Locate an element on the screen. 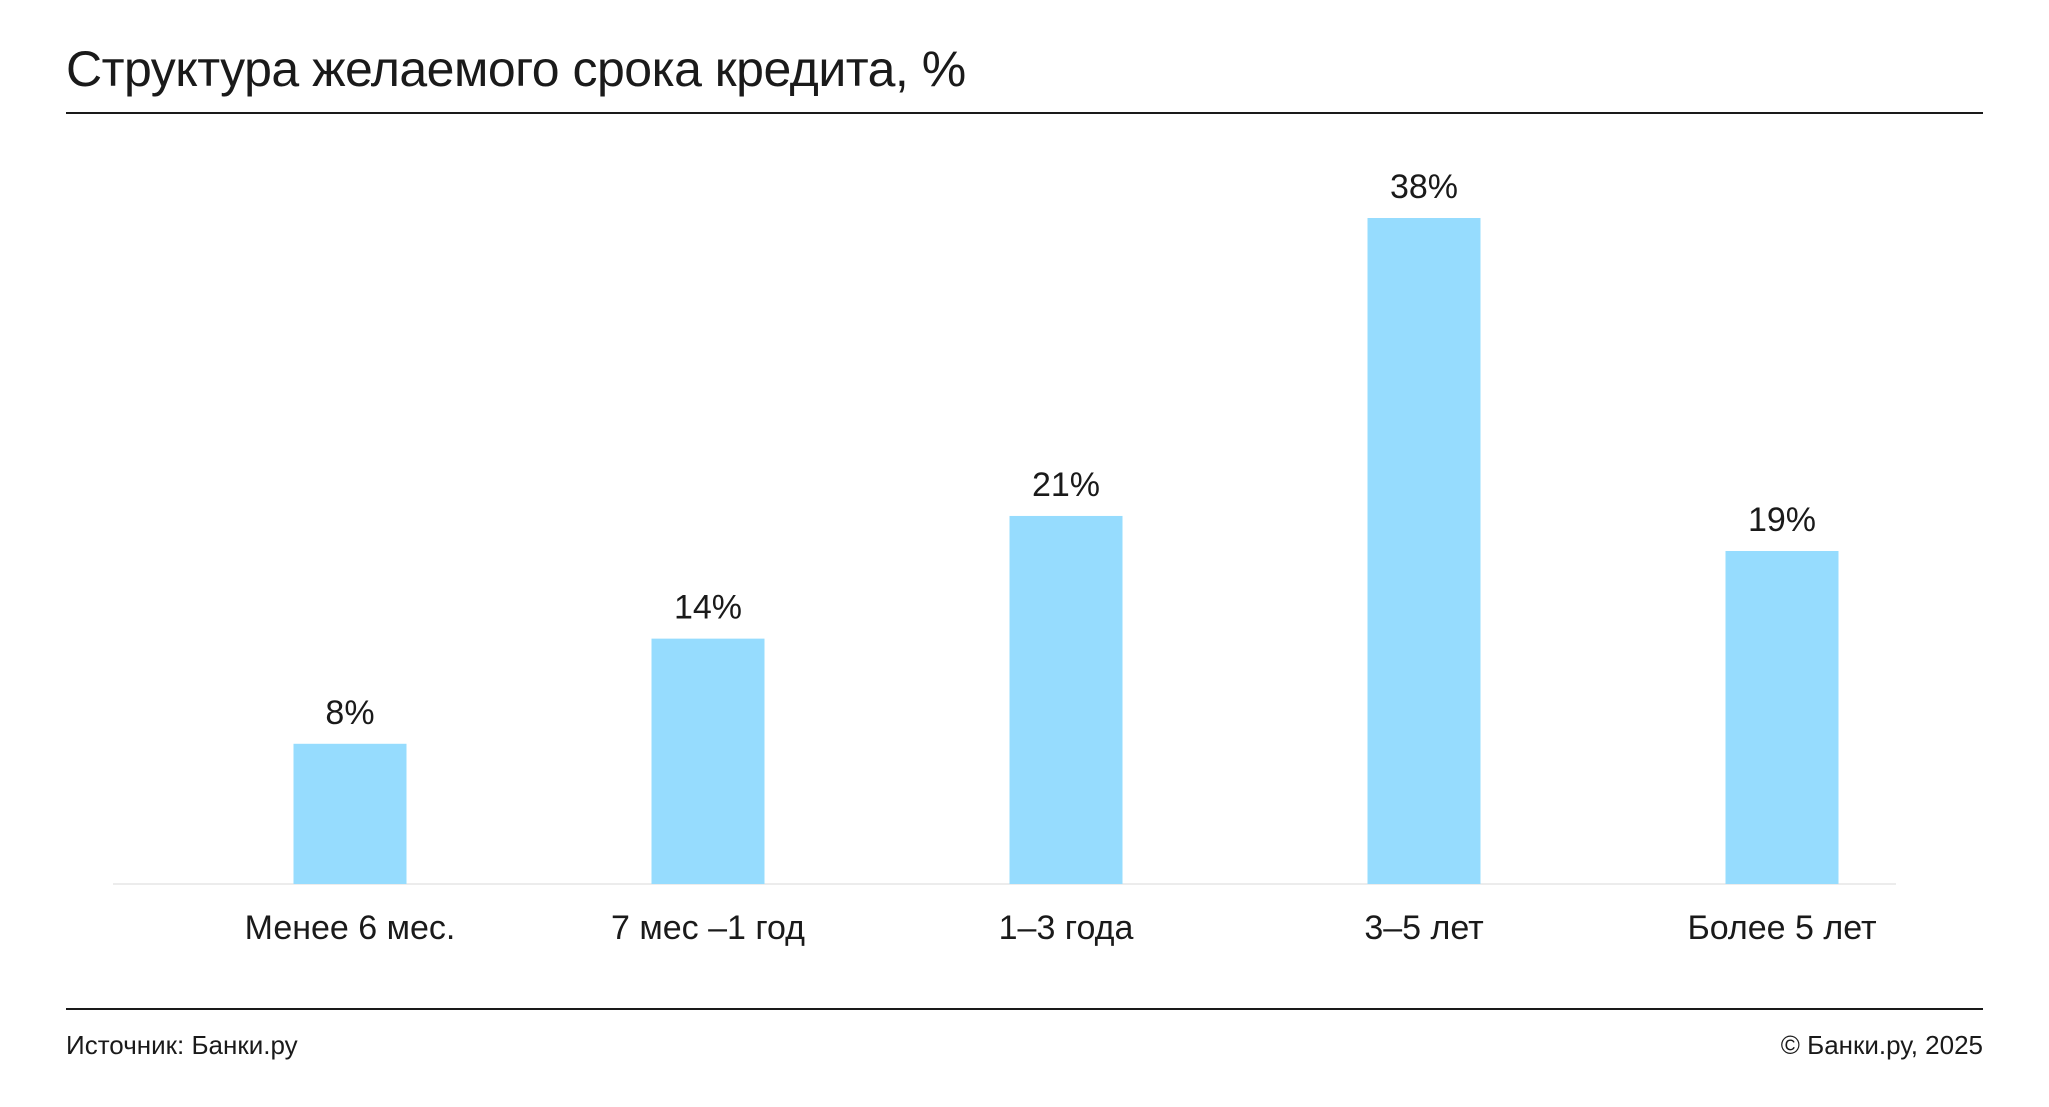 Image resolution: width=2049 pixels, height=1107 pixels. copyright-note: © Банки.ру, 2025 is located at coordinates (1881, 1045).